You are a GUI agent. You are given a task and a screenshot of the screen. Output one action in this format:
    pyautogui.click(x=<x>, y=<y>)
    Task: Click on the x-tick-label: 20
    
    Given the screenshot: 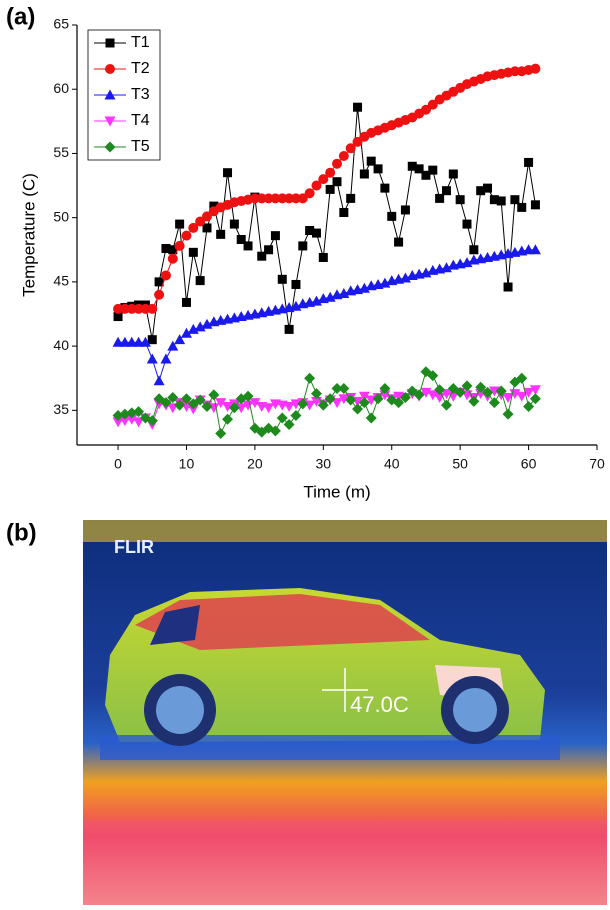 What is the action you would take?
    pyautogui.click(x=255, y=464)
    